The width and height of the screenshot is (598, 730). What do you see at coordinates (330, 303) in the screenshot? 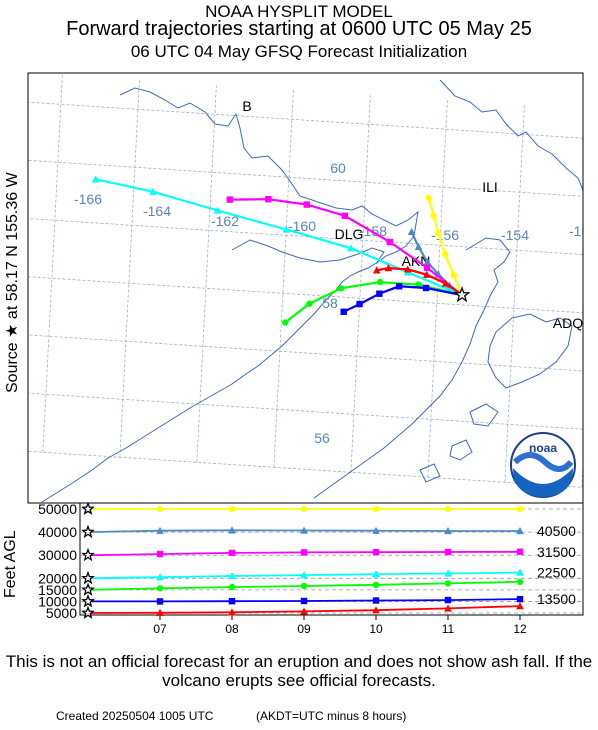
I see `latitude-label: 58` at bounding box center [330, 303].